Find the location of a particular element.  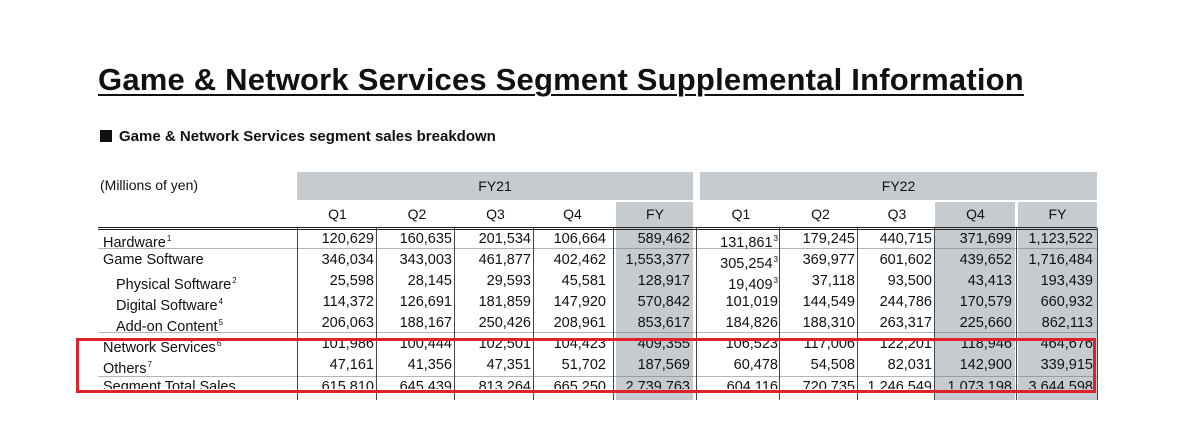

value-cell: 371,699 is located at coordinates (986, 239).